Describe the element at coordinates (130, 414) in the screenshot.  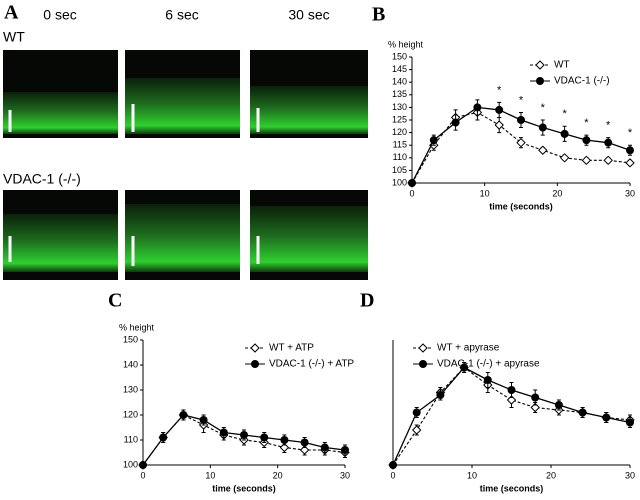
I see `y-tick-label: 120` at that location.